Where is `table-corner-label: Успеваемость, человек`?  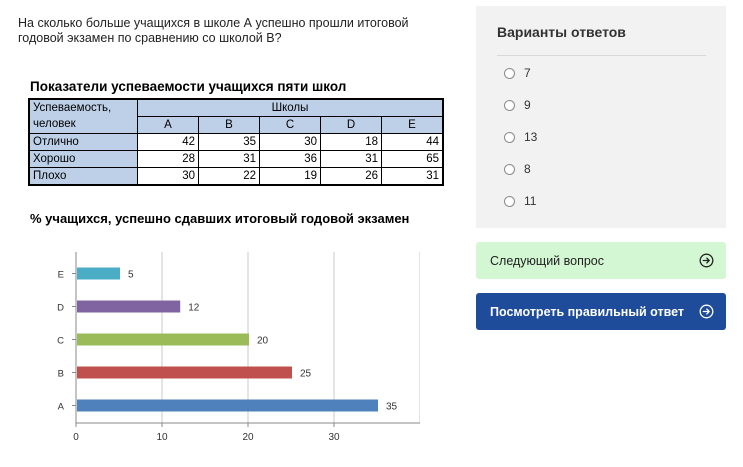
table-corner-label: Успеваемость, человек is located at coordinates (83, 116).